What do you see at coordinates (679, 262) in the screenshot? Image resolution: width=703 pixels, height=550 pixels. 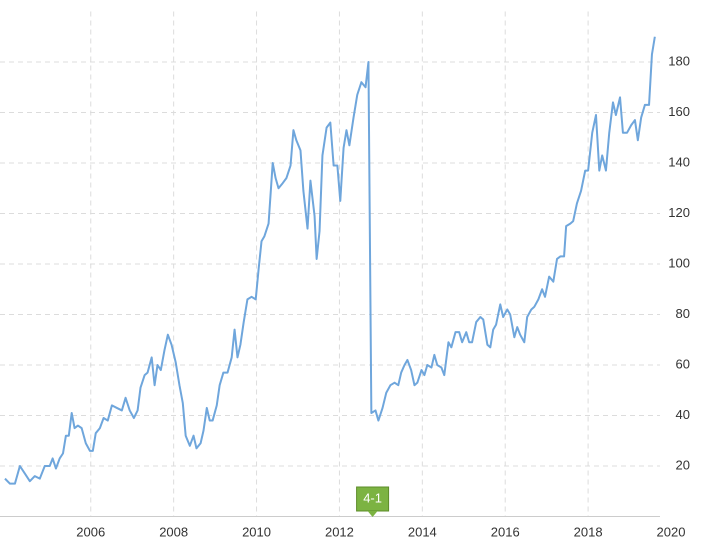 I see `y-tick-label: 100` at bounding box center [679, 262].